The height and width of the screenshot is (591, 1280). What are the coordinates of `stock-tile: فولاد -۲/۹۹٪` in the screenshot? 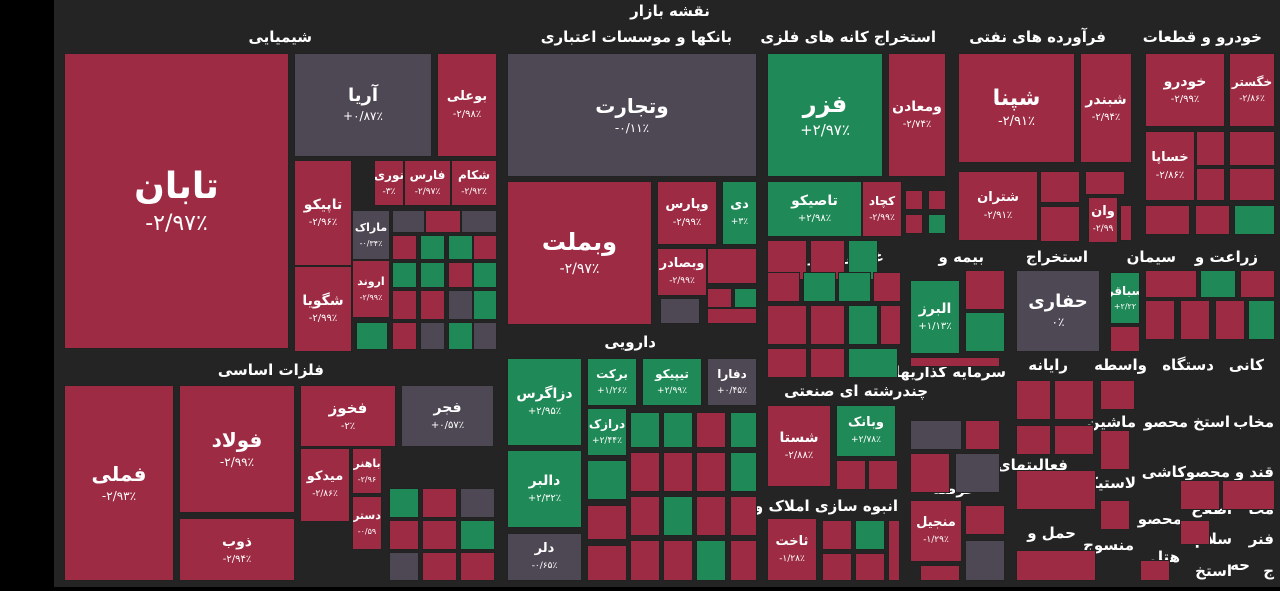 It's located at (237, 449).